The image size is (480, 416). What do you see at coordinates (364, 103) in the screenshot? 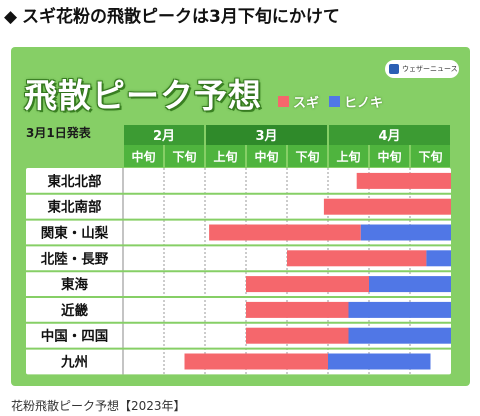
I see `legend-hinoki-label: ヒノキ` at bounding box center [364, 103].